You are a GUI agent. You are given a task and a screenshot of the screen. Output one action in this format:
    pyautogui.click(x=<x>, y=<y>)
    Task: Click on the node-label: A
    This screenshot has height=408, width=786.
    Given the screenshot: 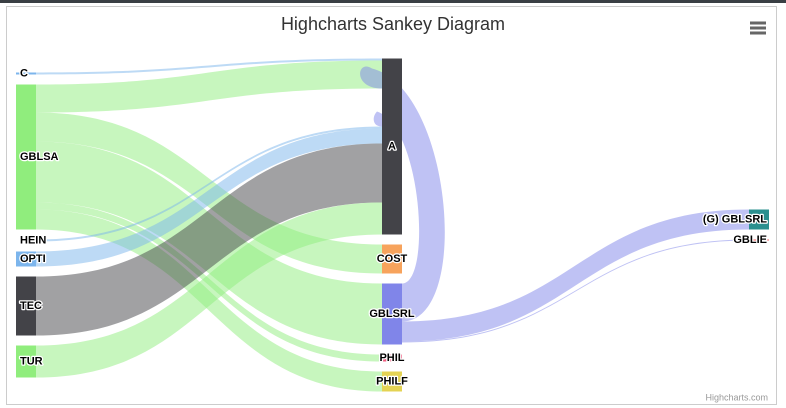 What is the action you would take?
    pyautogui.click(x=392, y=146)
    